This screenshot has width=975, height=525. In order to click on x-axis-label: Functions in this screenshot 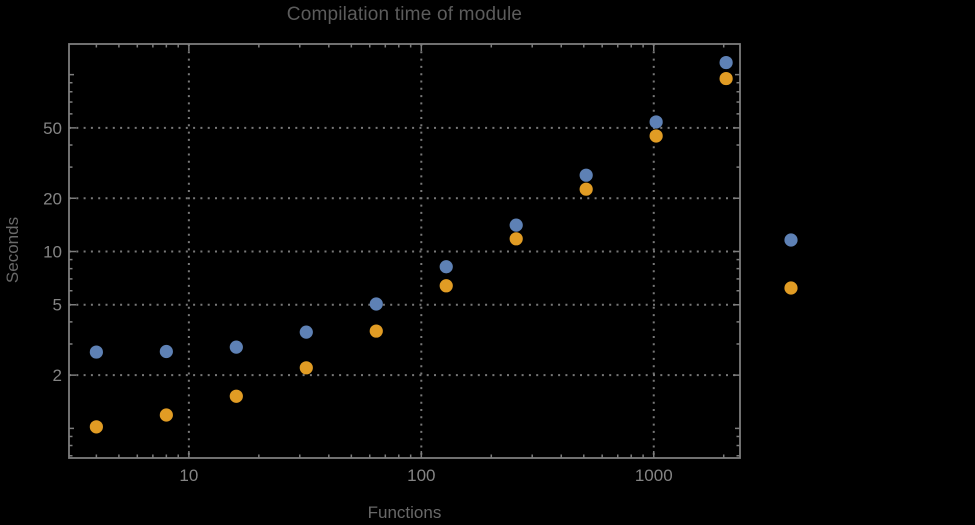, I will do `click(404, 512)`.